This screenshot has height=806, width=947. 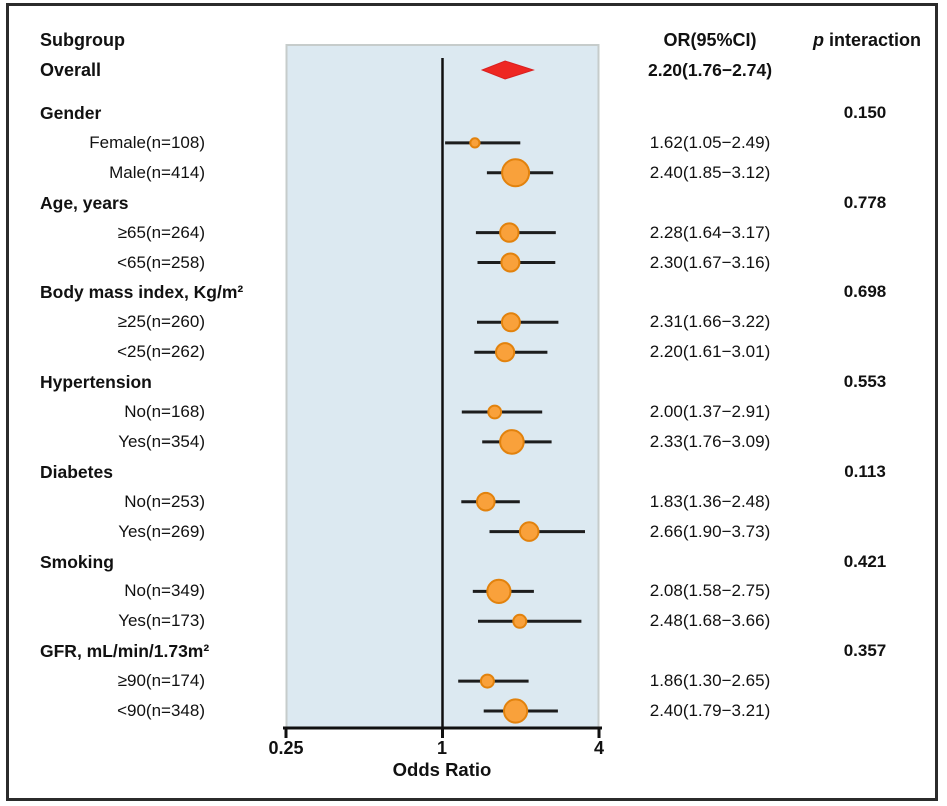 I want to click on group-label: Diabetes, so click(x=76, y=471).